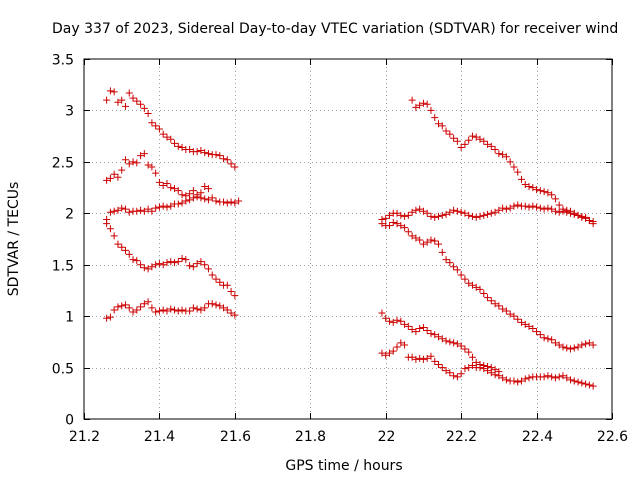 This screenshot has height=480, width=640. I want to click on x-tick-label: 21.8, so click(310, 437).